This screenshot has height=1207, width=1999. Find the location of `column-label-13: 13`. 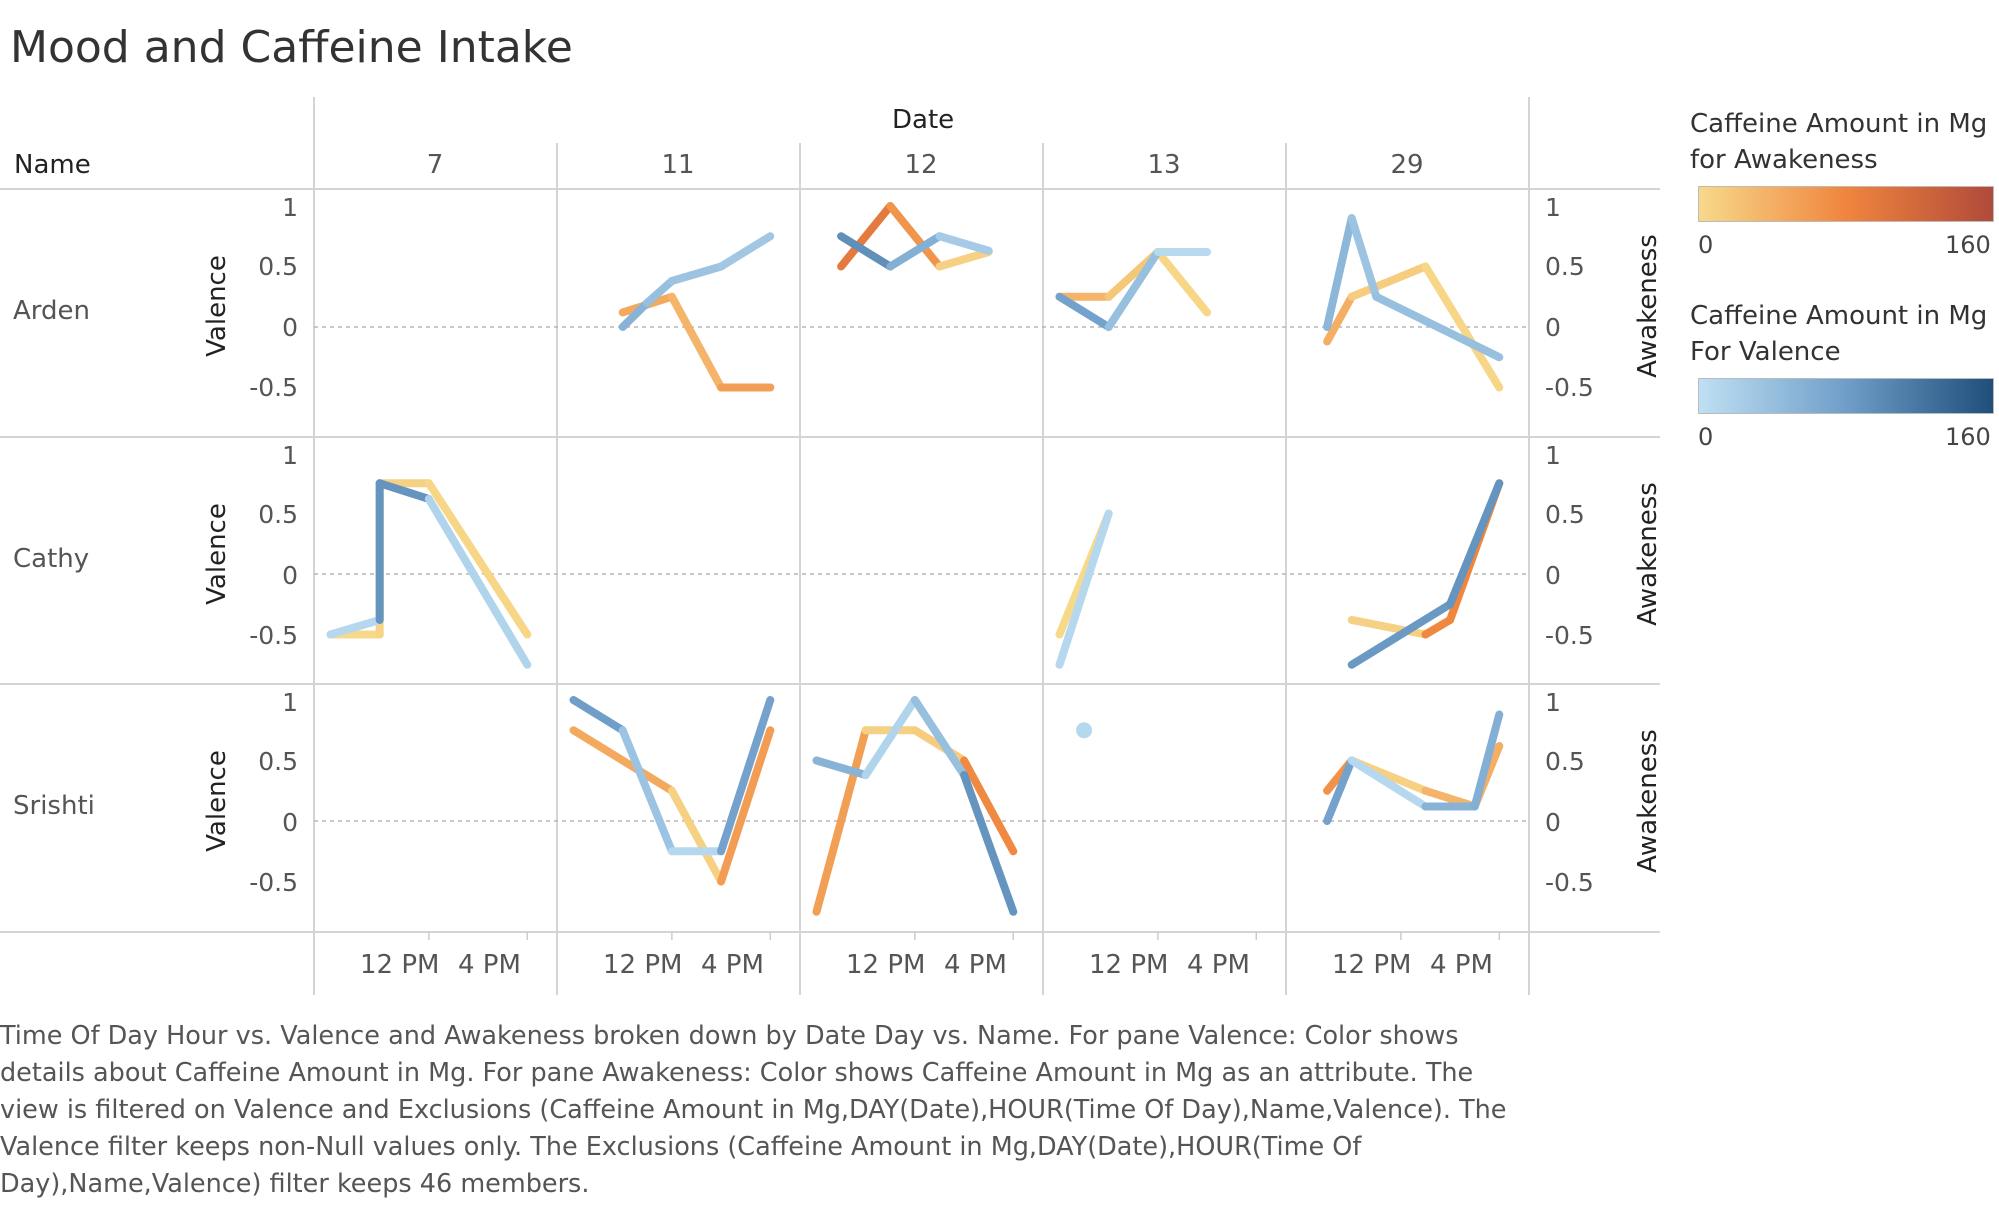

column-label-13: 13 is located at coordinates (1164, 165).